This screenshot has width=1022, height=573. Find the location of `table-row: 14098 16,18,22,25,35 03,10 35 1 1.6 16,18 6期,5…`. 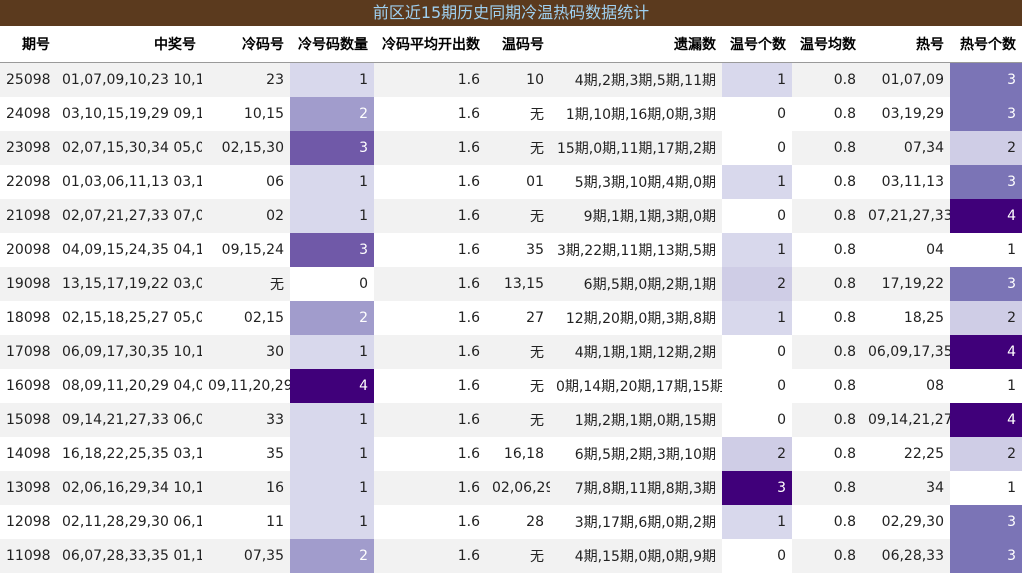

table-row: 14098 16,18,22,25,35 03,10 35 1 1.6 16,18 6期,5… is located at coordinates (511, 454).